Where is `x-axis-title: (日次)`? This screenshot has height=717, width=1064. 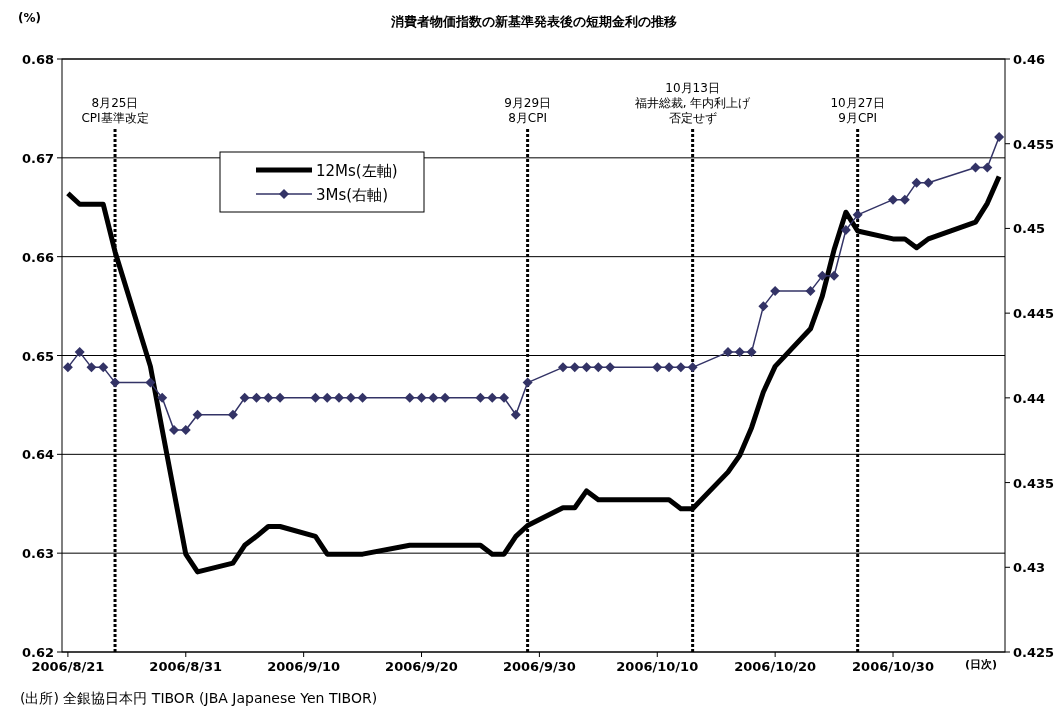 x-axis-title: (日次) is located at coordinates (981, 664).